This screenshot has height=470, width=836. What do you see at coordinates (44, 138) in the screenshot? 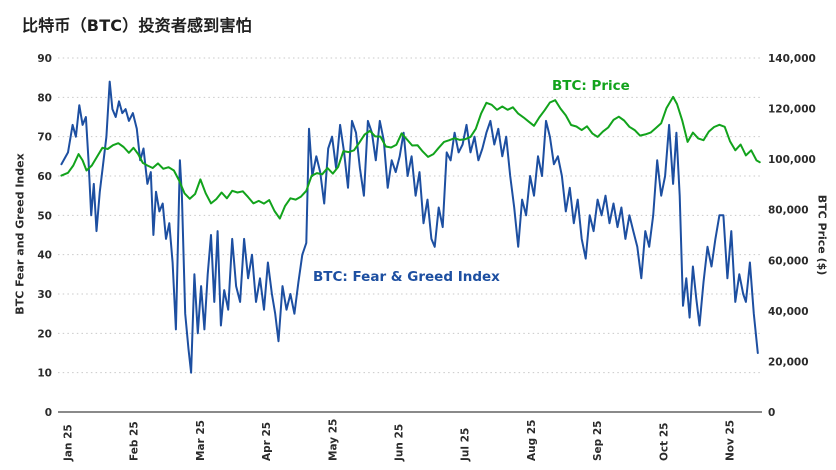
I see `left-axis-tick-label: 70` at bounding box center [44, 138].